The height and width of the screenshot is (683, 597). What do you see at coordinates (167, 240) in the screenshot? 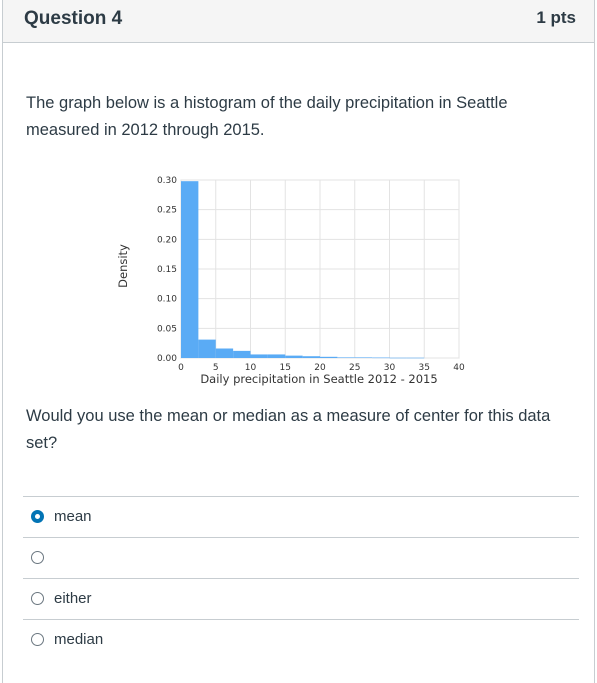
I see `y-tick-label: 0.20` at bounding box center [167, 240].